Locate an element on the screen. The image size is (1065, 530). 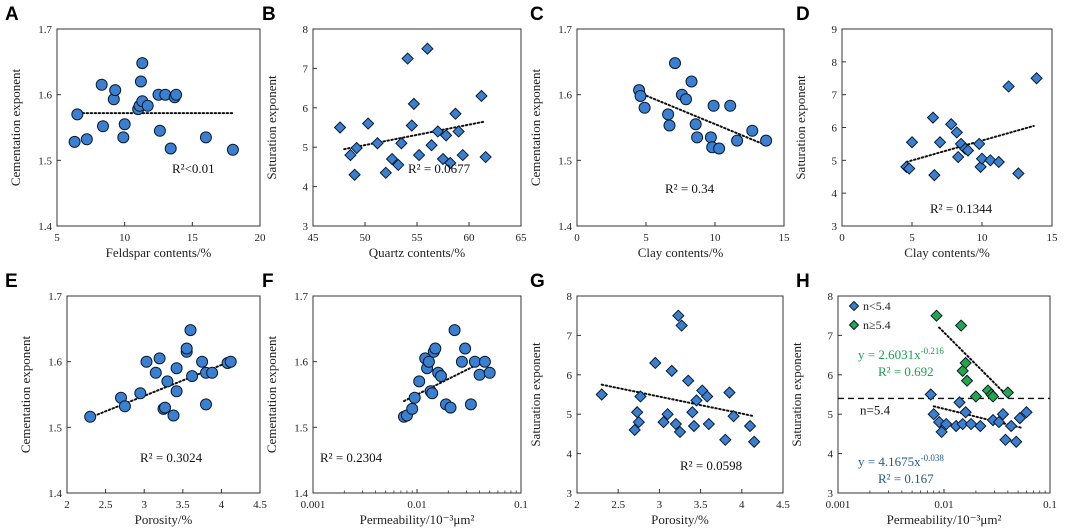
x-tick-label: 0 is located at coordinates (842, 238).